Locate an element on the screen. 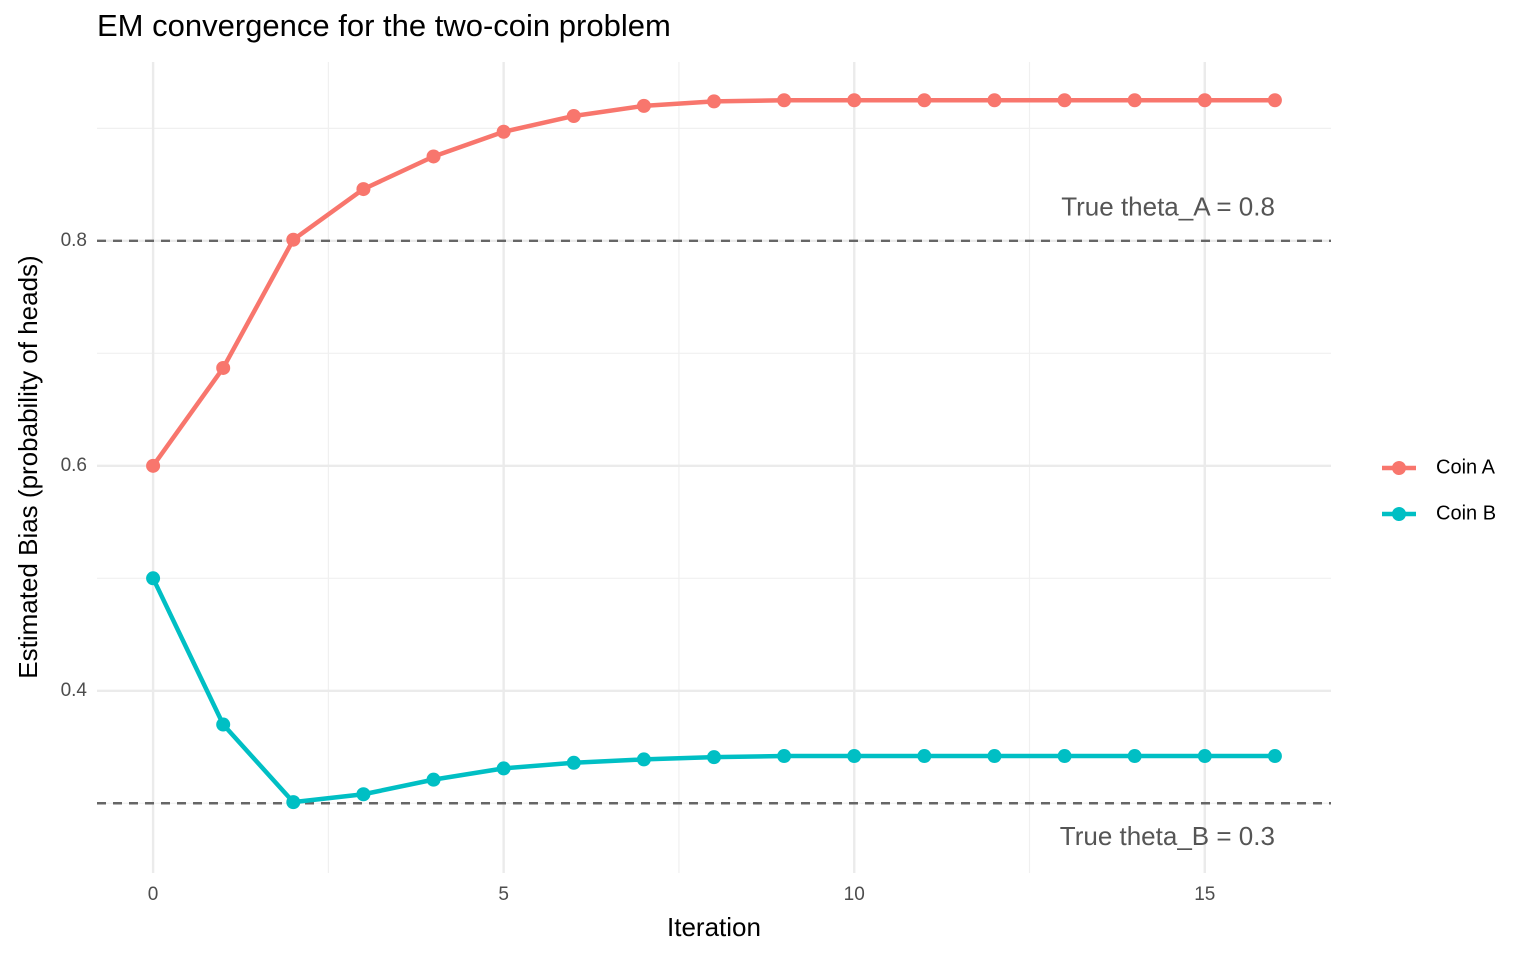 The image size is (1536, 965). y-tick-label: 0.6 is located at coordinates (74, 465).